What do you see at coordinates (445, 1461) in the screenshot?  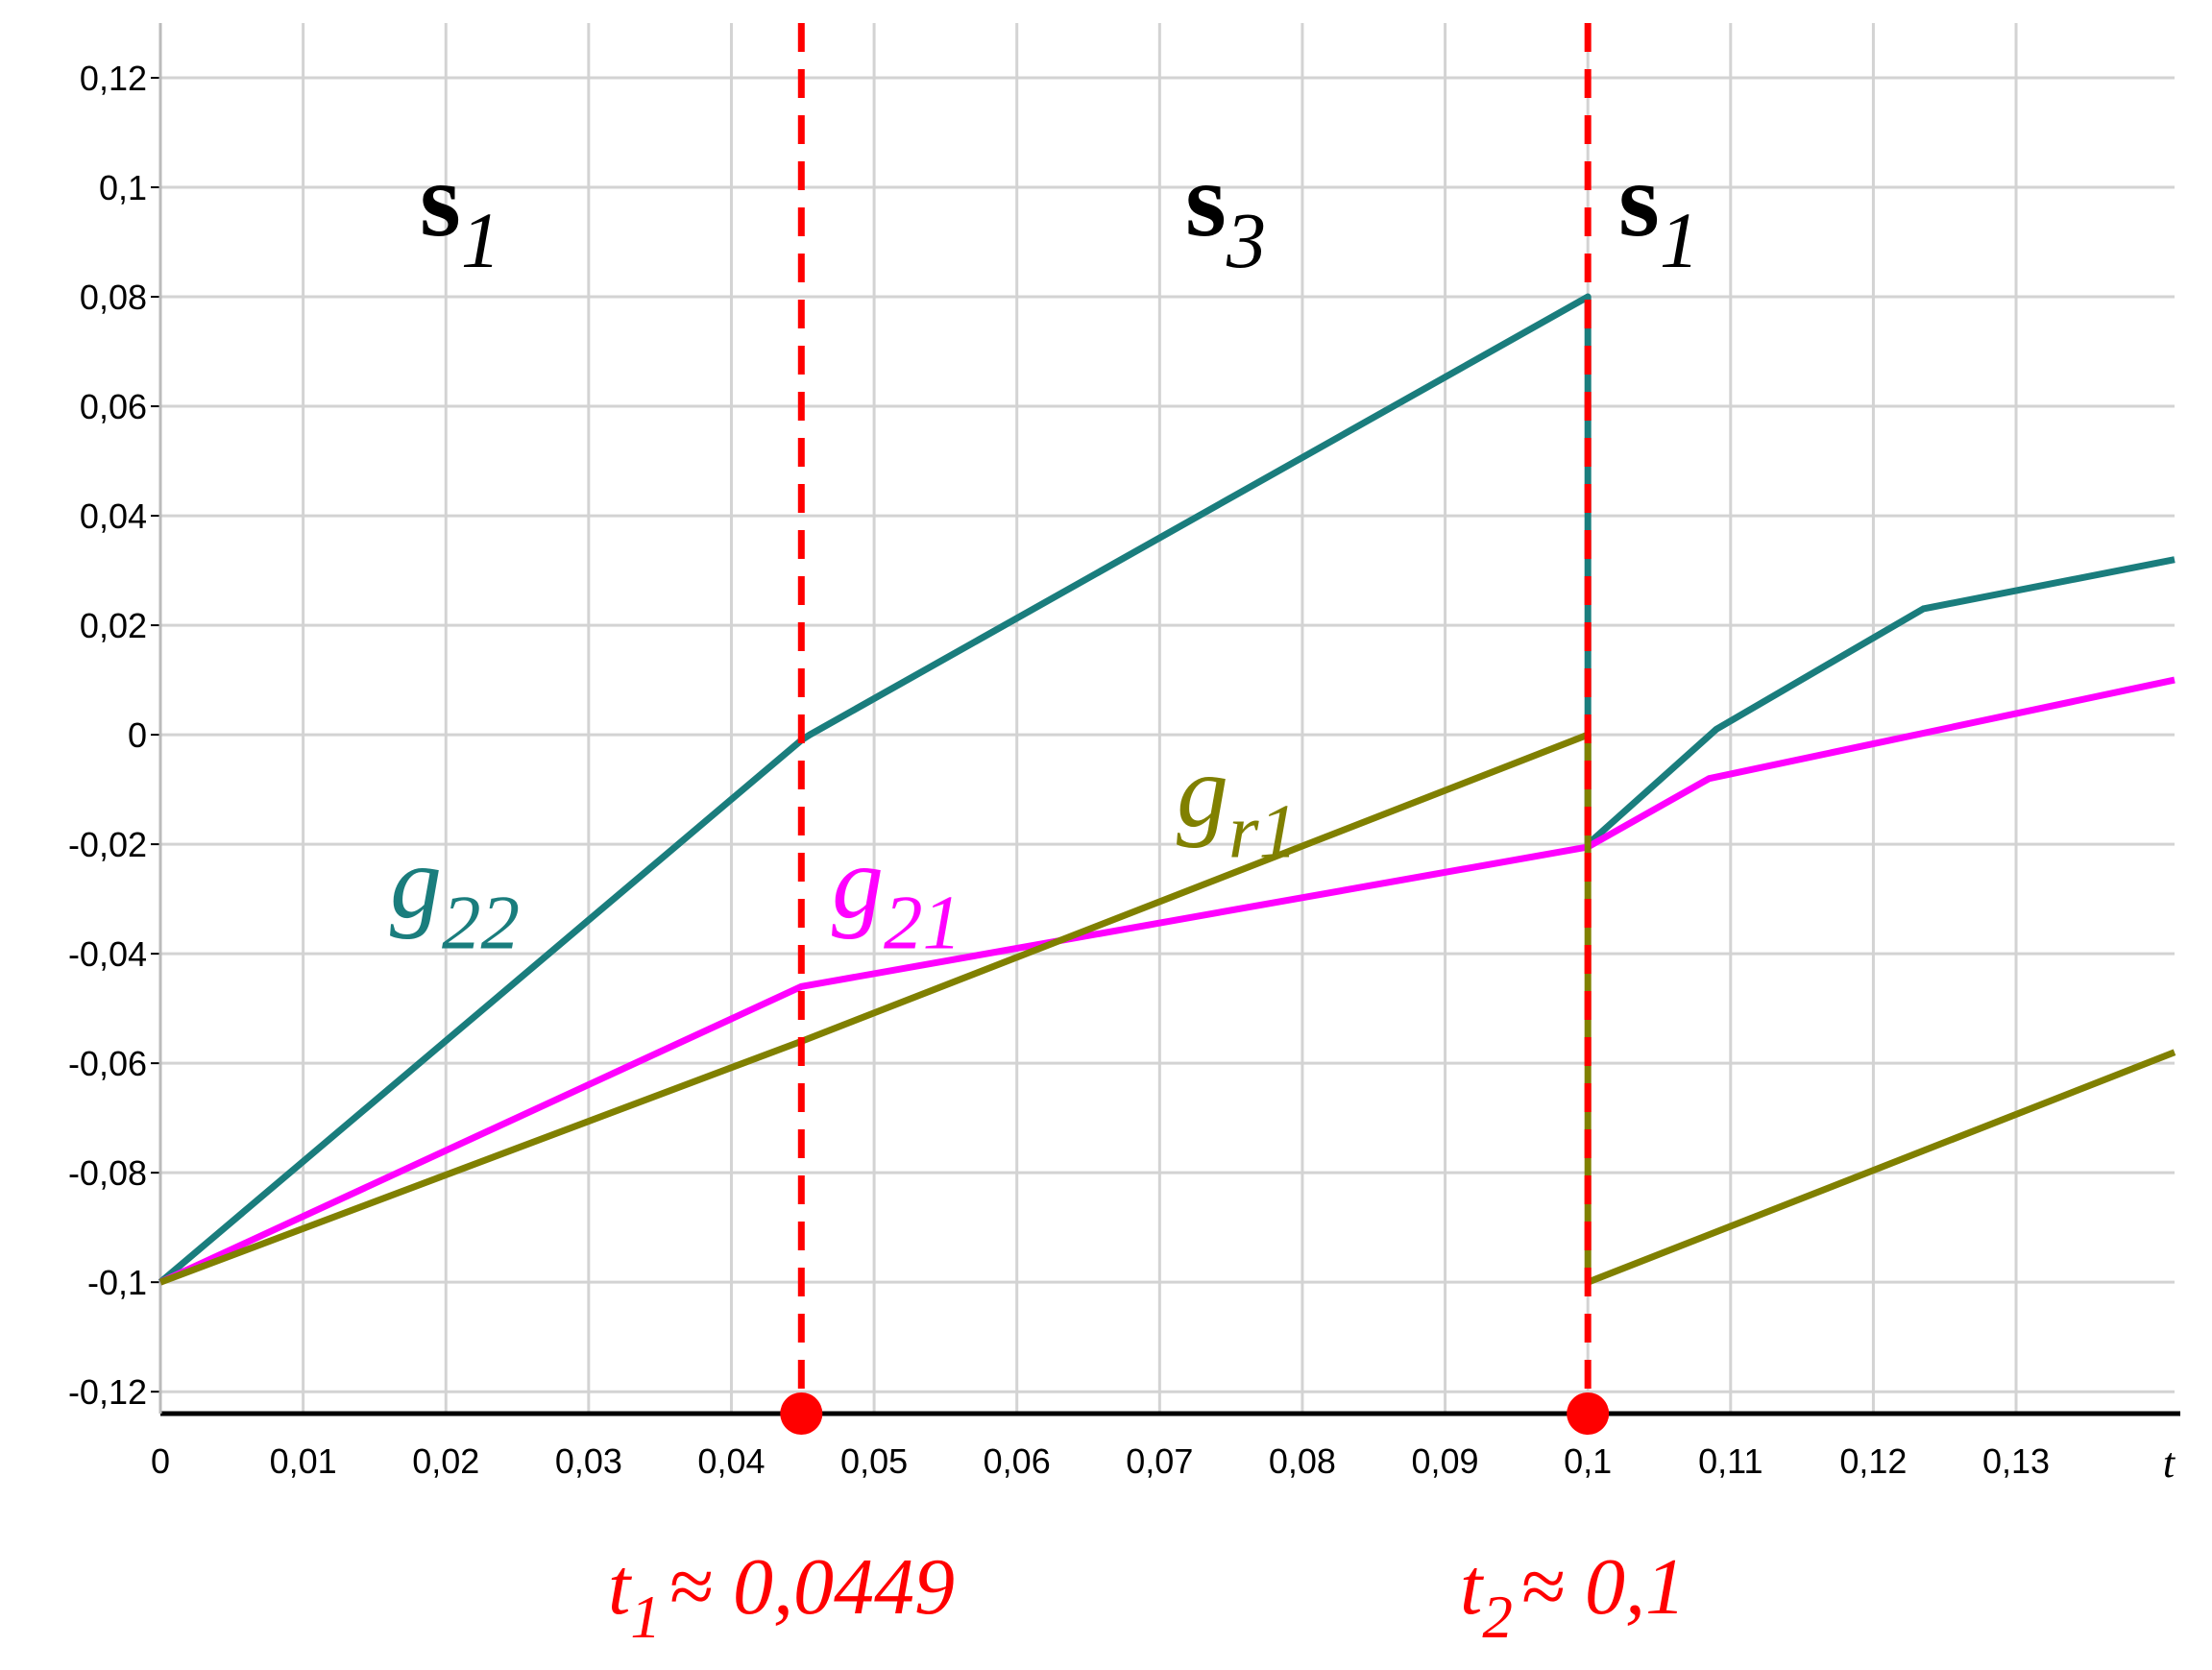 I see `x-tick-label: 0,02` at bounding box center [445, 1461].